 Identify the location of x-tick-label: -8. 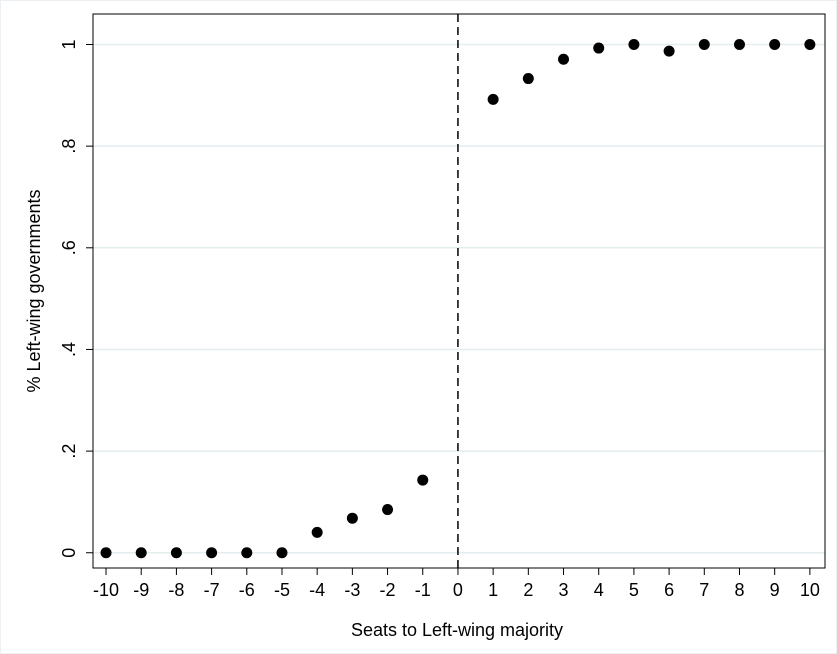
(176, 590).